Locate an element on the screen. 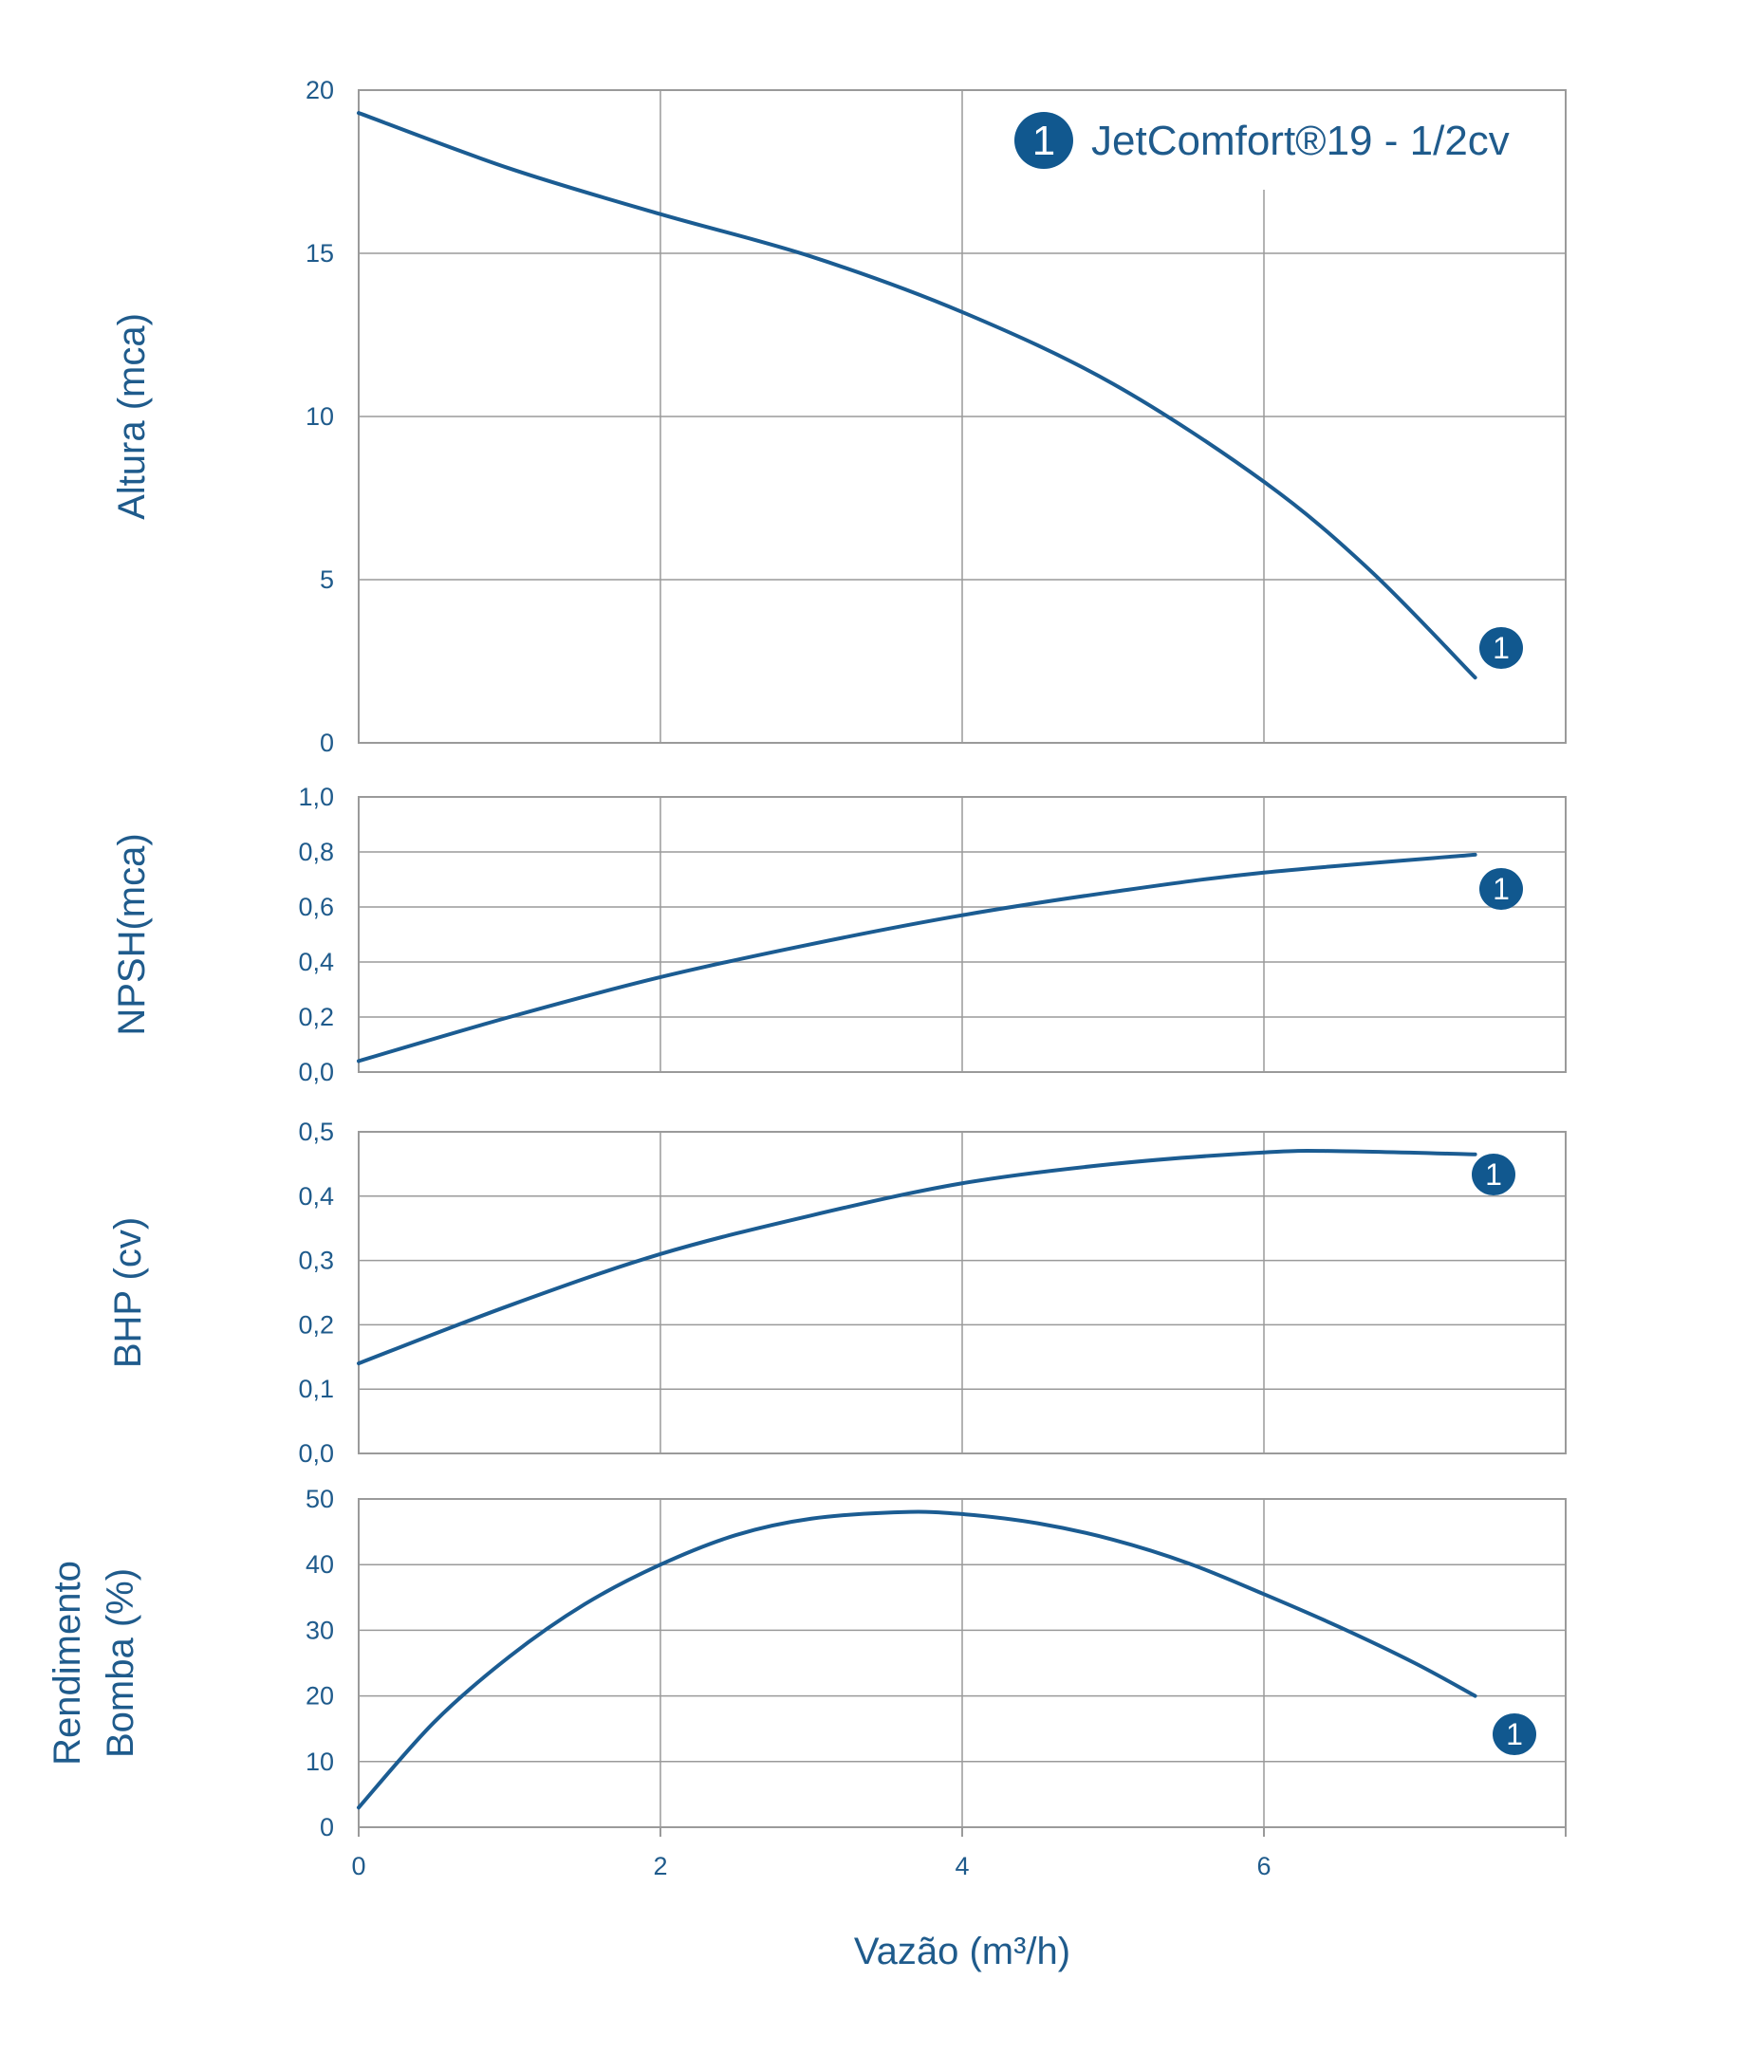 The image size is (1764, 2072). x-tick-label: 0 is located at coordinates (358, 1866).